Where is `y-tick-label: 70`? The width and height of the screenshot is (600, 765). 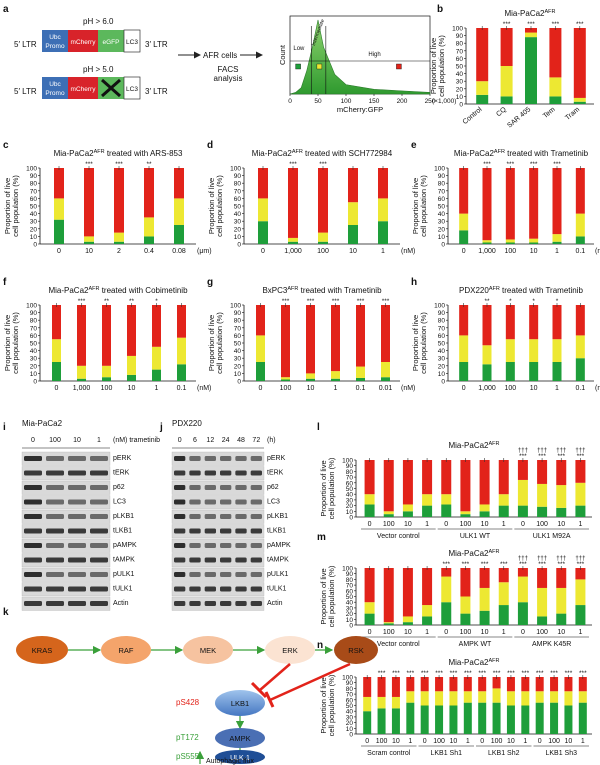
y-tick-label: 70 is located at coordinates (350, 695).